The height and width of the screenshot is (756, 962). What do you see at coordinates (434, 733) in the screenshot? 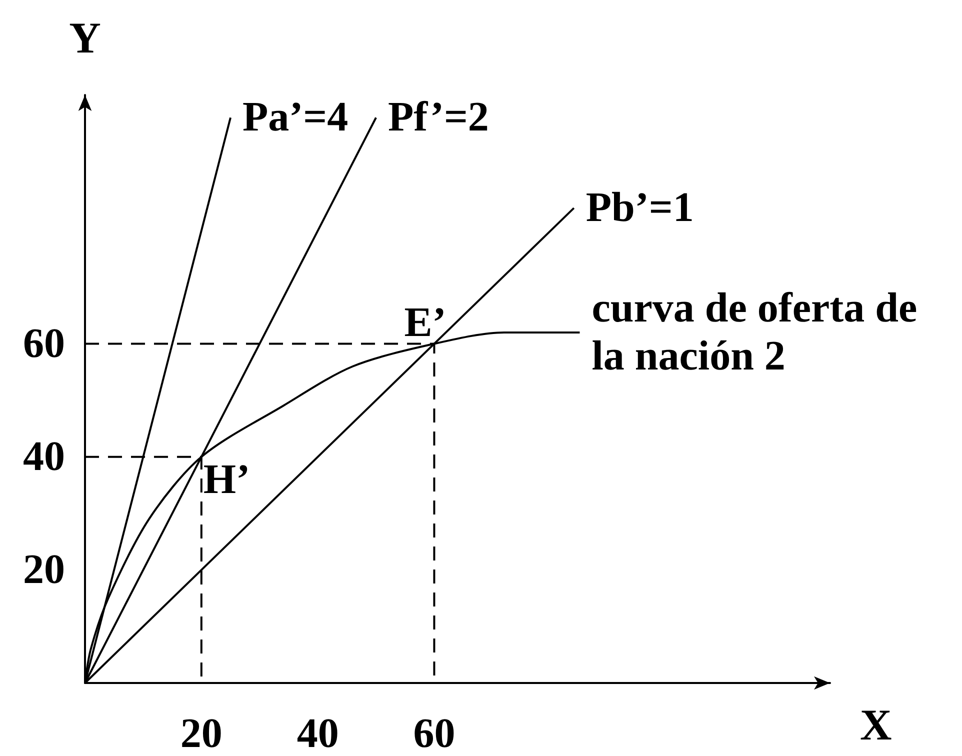
I see `x-tick-label: 60` at bounding box center [434, 733].